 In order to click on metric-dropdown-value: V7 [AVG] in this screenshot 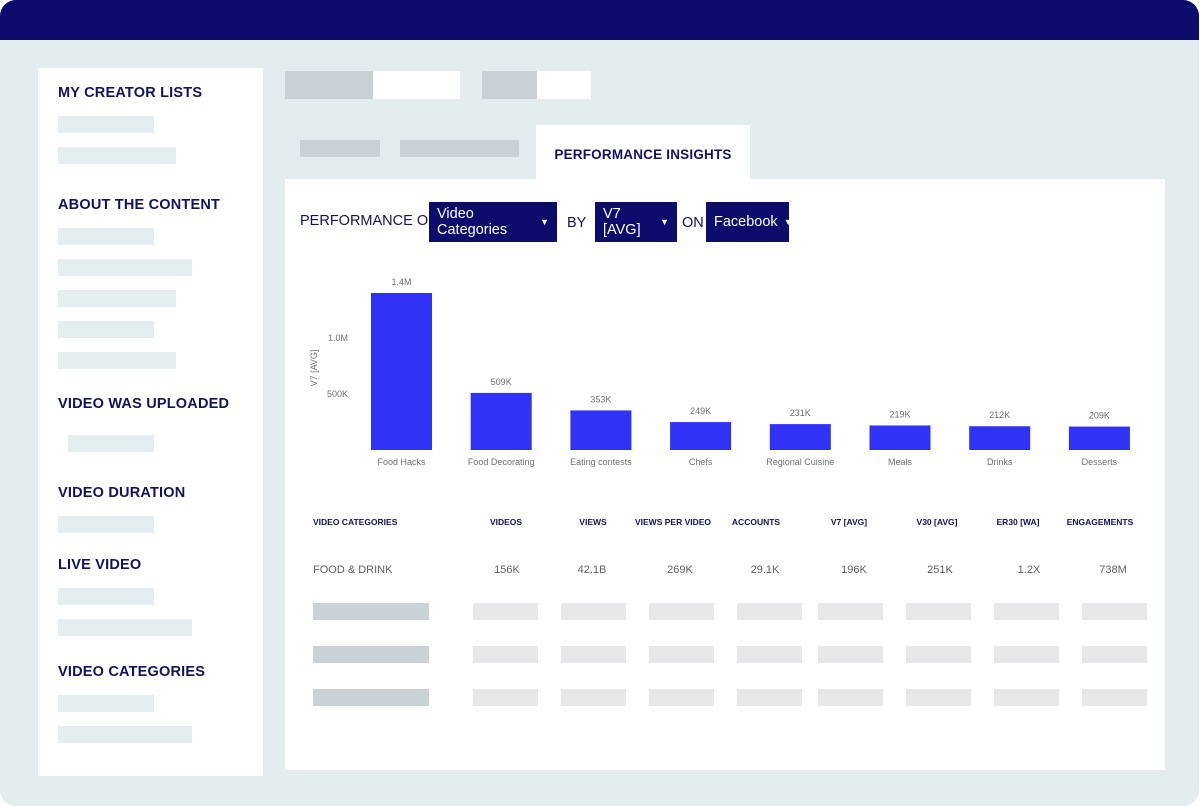, I will do `click(622, 222)`.